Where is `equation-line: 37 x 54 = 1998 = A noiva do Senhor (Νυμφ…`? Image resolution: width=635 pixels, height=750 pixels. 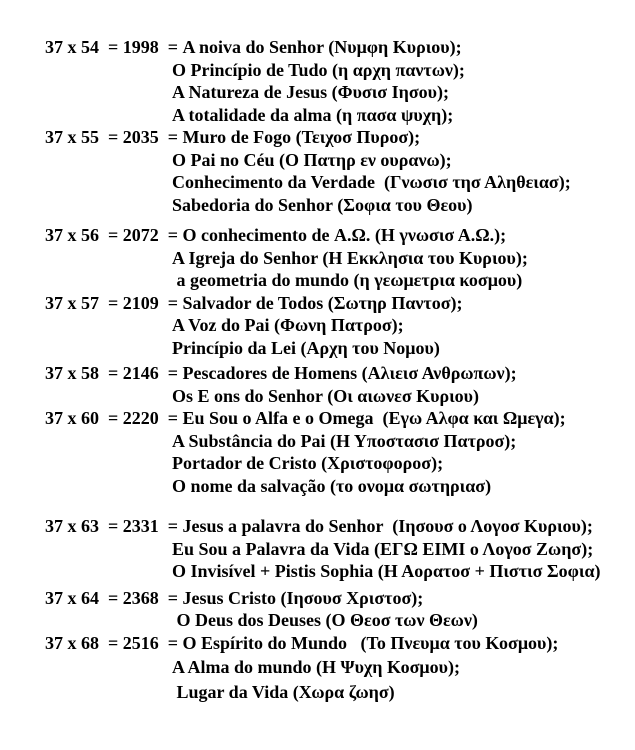 equation-line: 37 x 54 = 1998 = A noiva do Senhor (Νυμφ… is located at coordinates (340, 47).